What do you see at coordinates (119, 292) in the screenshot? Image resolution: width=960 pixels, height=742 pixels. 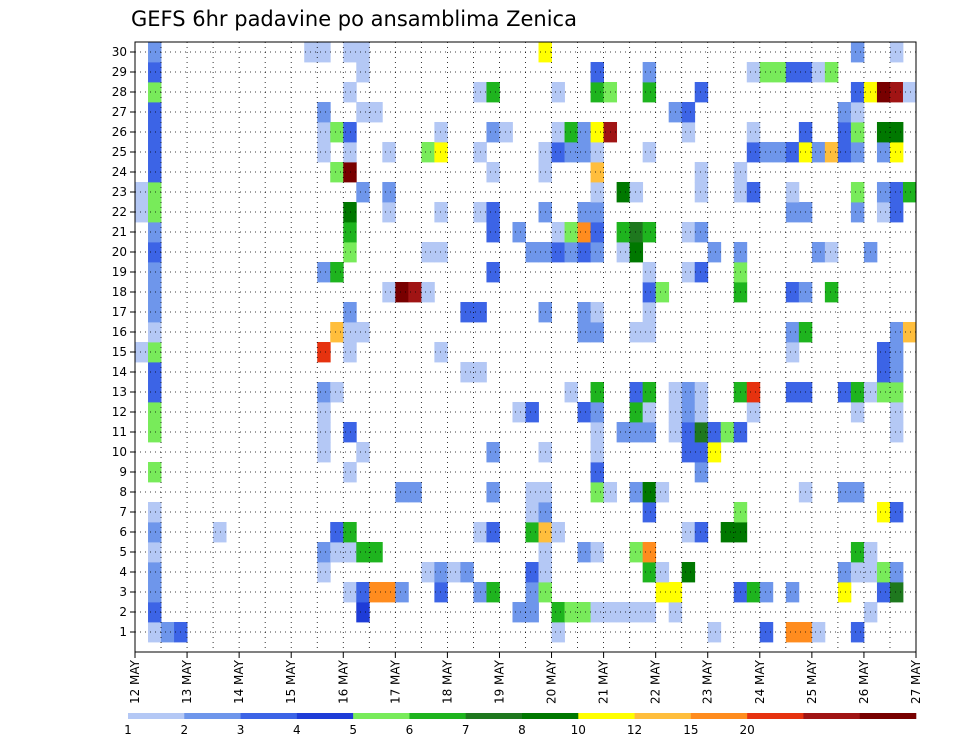 I see `y-tick-label: 18` at bounding box center [119, 292].